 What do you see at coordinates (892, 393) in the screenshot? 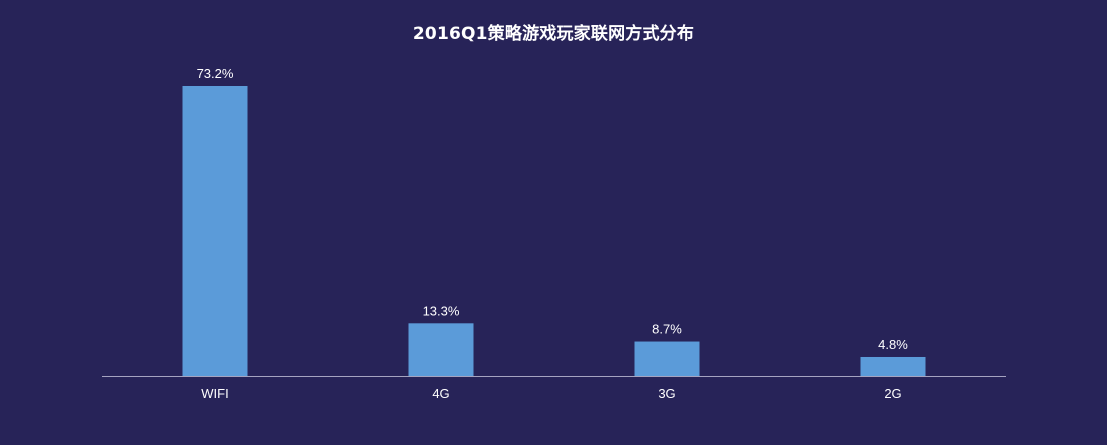
I see `x-tick-label-2g: 2G` at bounding box center [892, 393].